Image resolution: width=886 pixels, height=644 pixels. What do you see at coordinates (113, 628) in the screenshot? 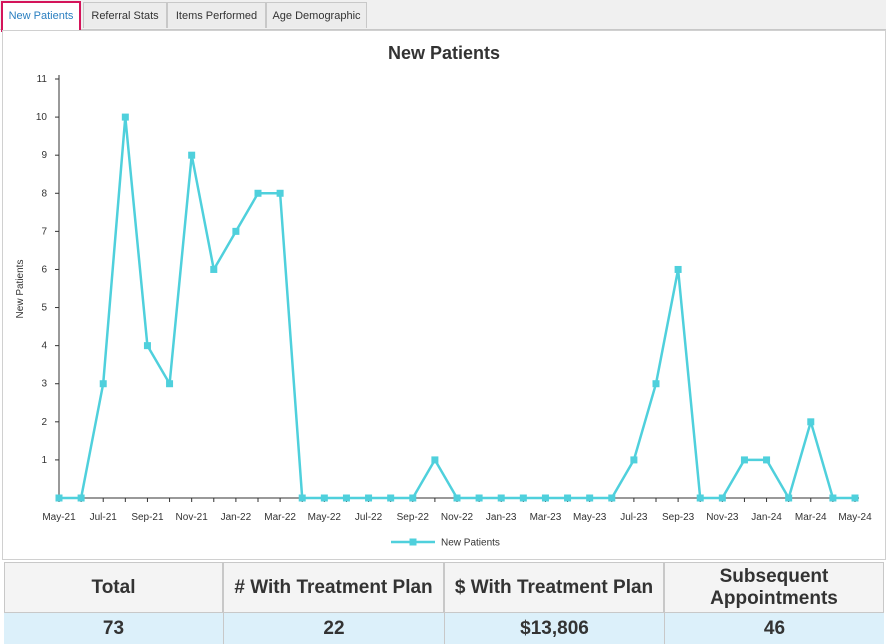
I see `summary-value-total: 73` at bounding box center [113, 628].